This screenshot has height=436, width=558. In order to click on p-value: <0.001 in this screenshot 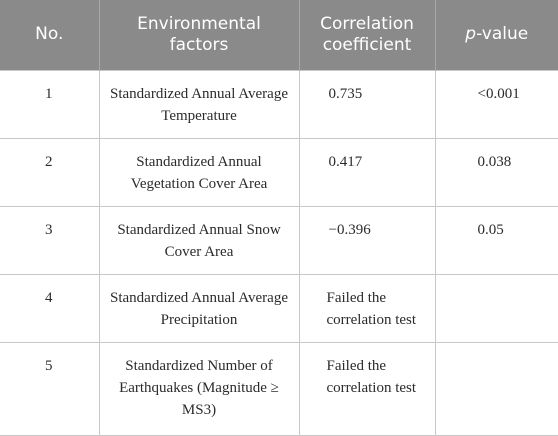, I will do `click(496, 104)`.